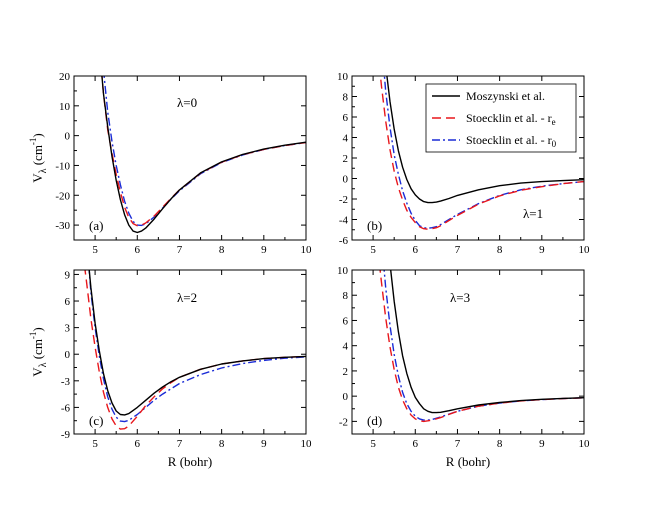 The height and width of the screenshot is (510, 660). What do you see at coordinates (66, 435) in the screenshot?
I see `y-tick-label-c-0: -9` at bounding box center [66, 435].